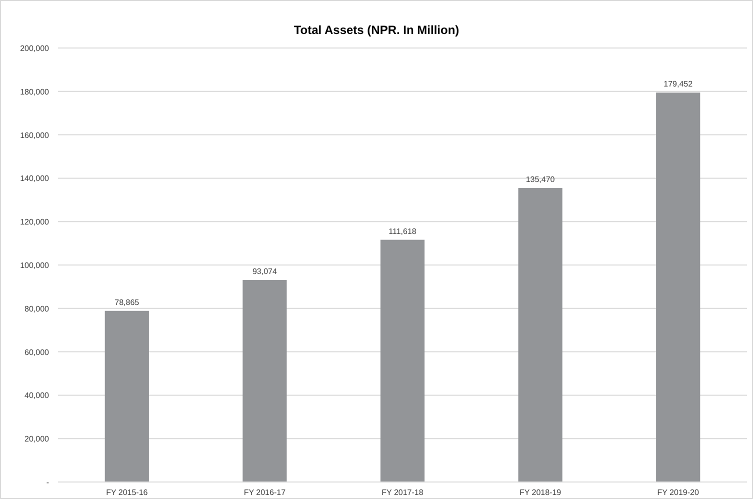  Describe the element at coordinates (403, 492) in the screenshot. I see `x-tick-label: FY 2017-18` at that location.